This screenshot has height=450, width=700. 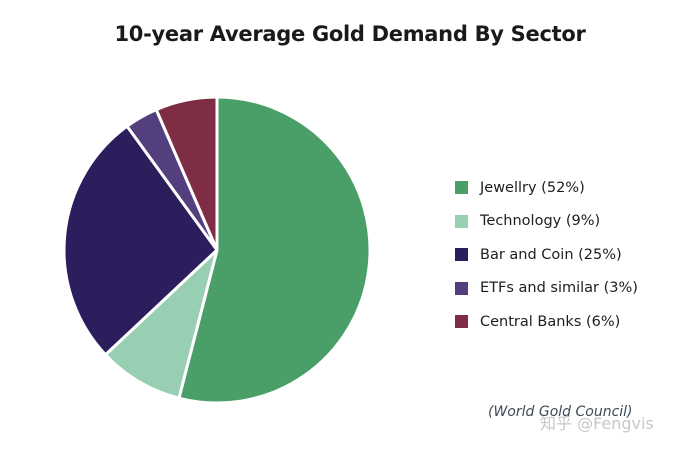 What do you see at coordinates (532, 187) in the screenshot?
I see `legend-label-jewellry: Jewellry (52%)` at bounding box center [532, 187].